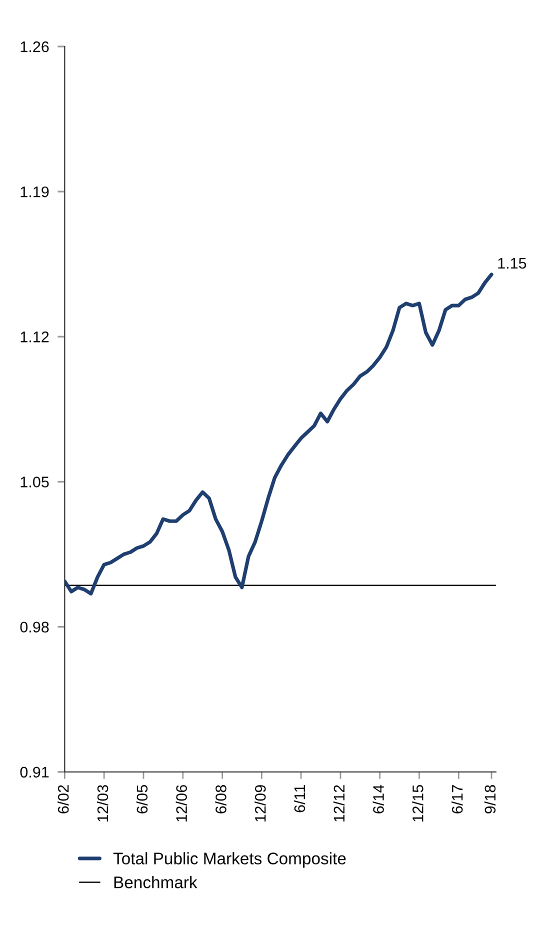  Describe the element at coordinates (156, 882) in the screenshot. I see `legend-label: Benchmark` at that location.